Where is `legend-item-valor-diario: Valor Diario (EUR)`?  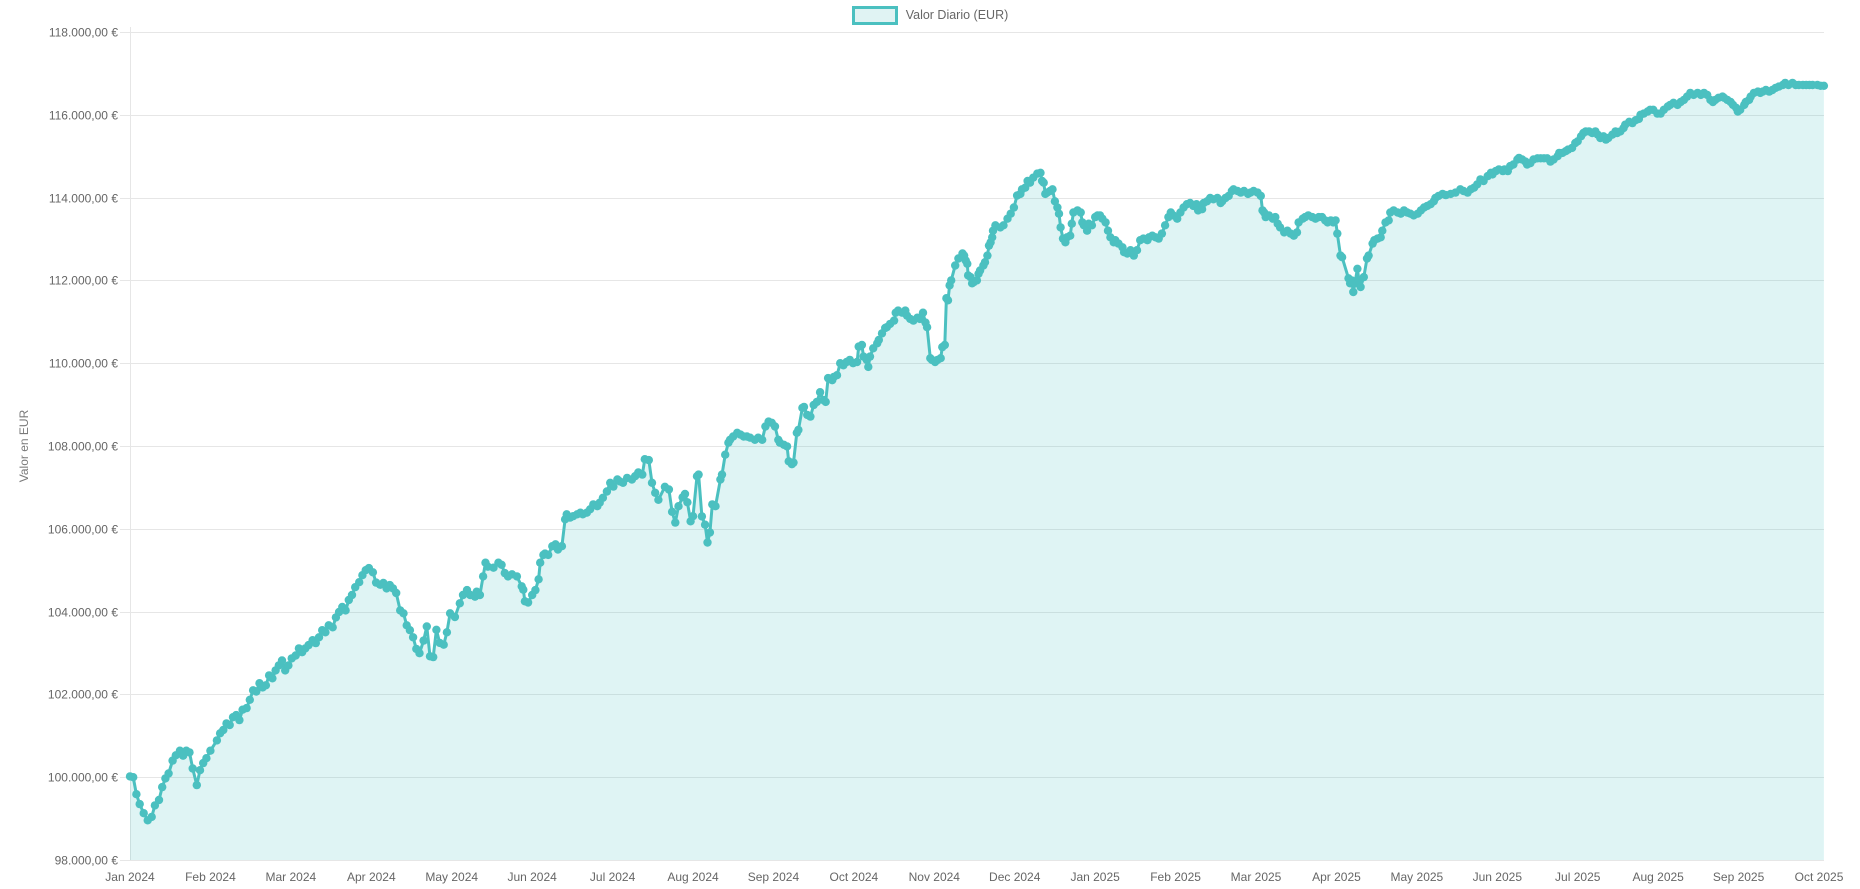 legend-item-valor-diario: Valor Diario (EUR) is located at coordinates (929, 15).